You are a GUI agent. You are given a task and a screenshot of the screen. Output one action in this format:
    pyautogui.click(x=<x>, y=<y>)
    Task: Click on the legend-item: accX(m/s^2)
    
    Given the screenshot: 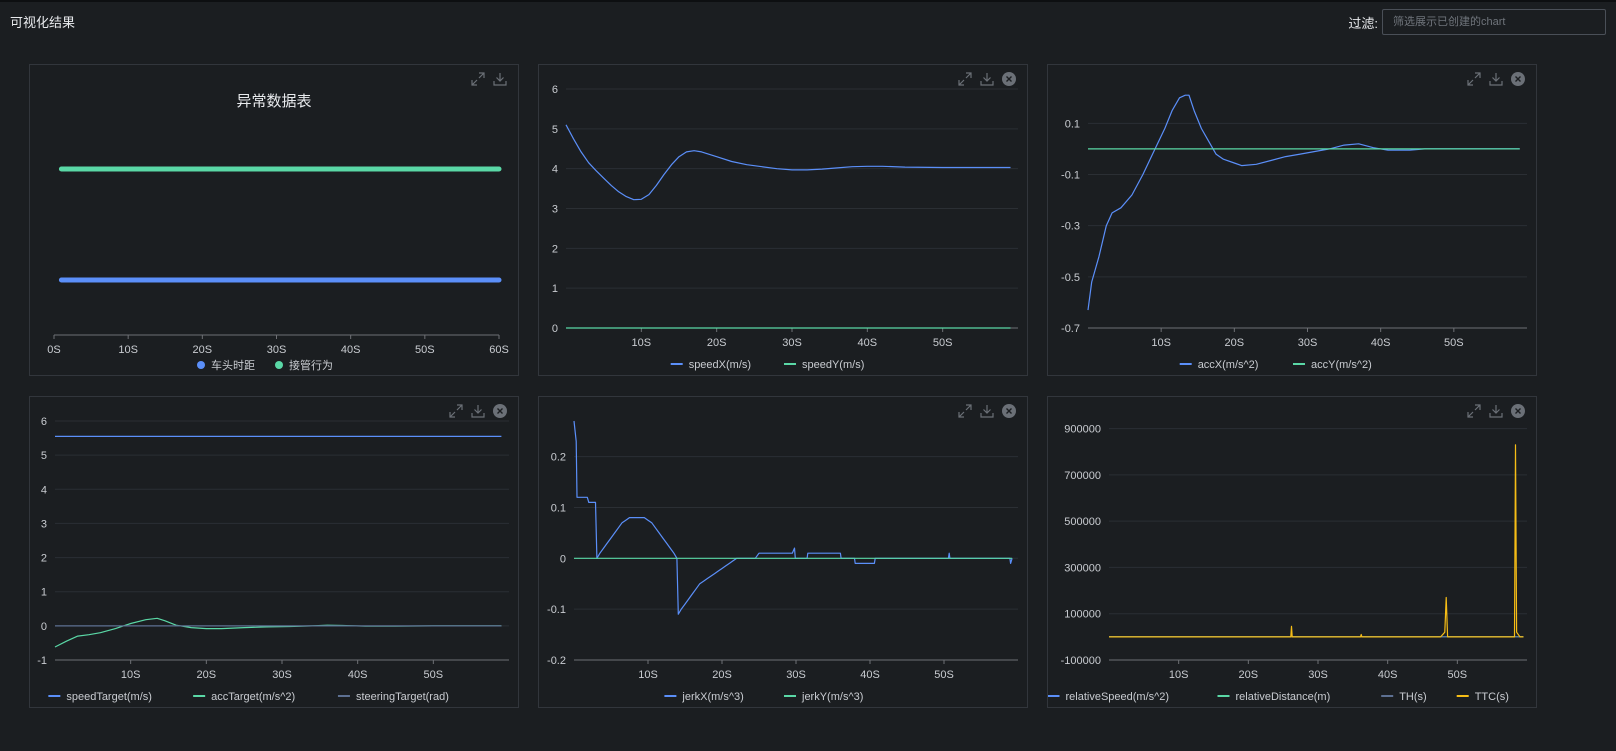 What is the action you would take?
    pyautogui.click(x=1219, y=365)
    